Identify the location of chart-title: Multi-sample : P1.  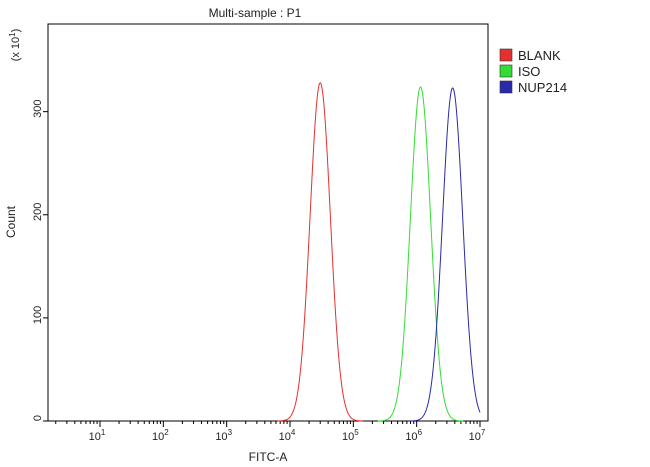
(255, 13).